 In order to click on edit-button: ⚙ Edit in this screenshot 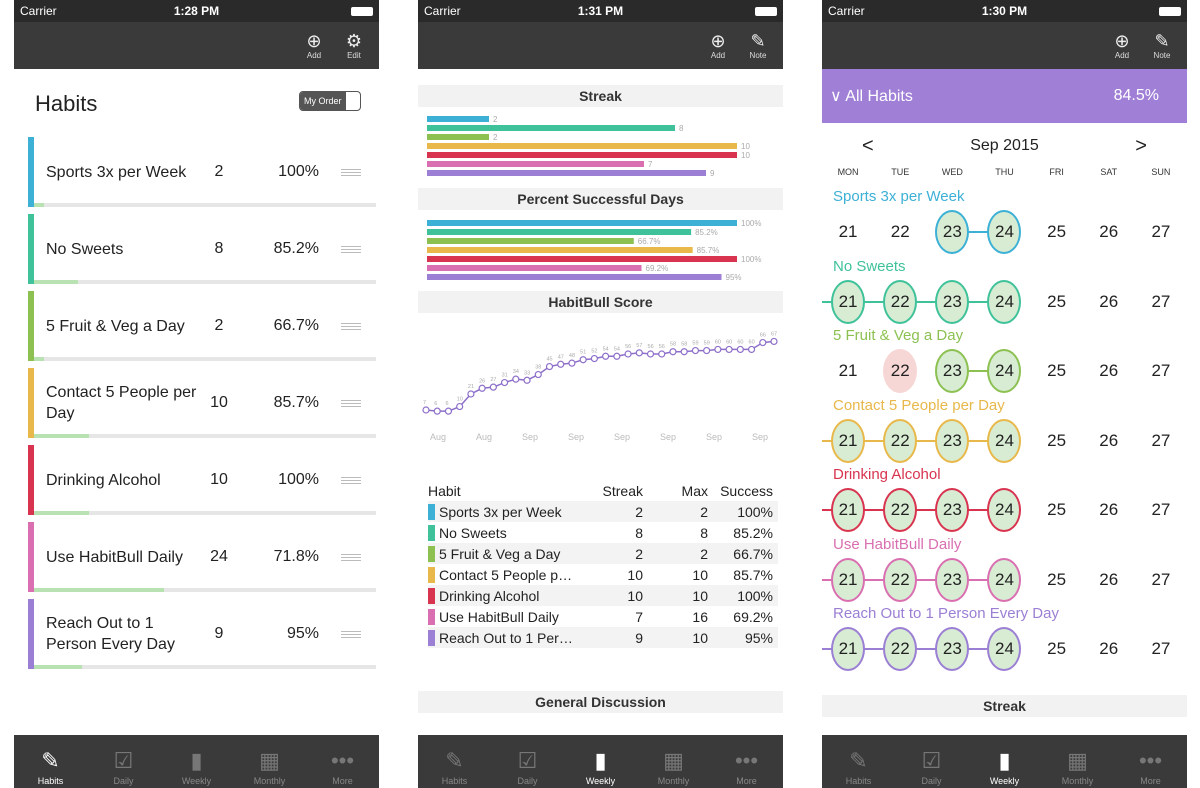, I will do `click(354, 45)`.